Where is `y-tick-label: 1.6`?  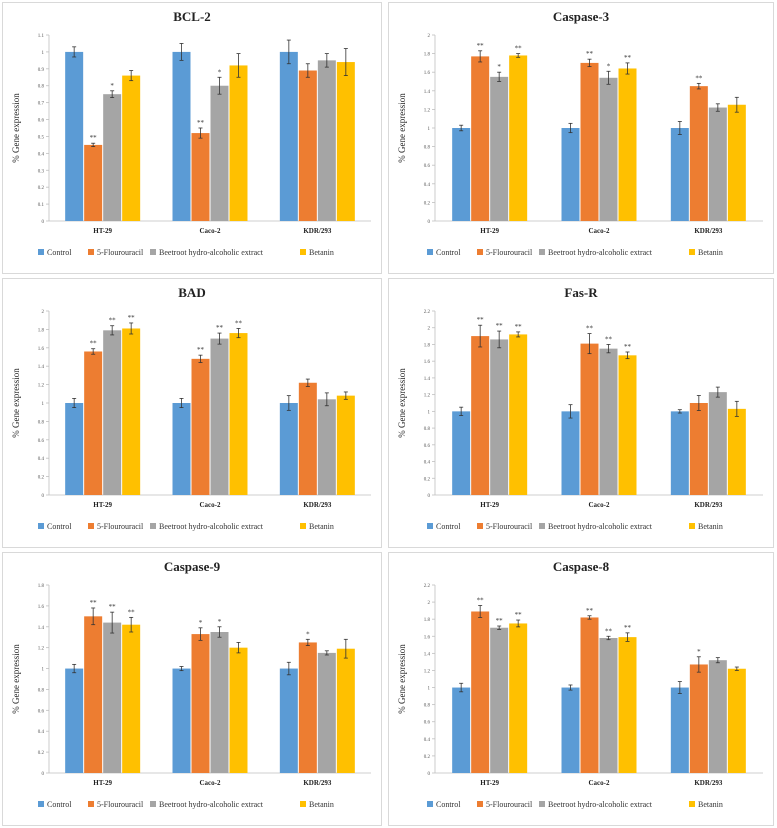 y-tick-label: 1.6 is located at coordinates (427, 73).